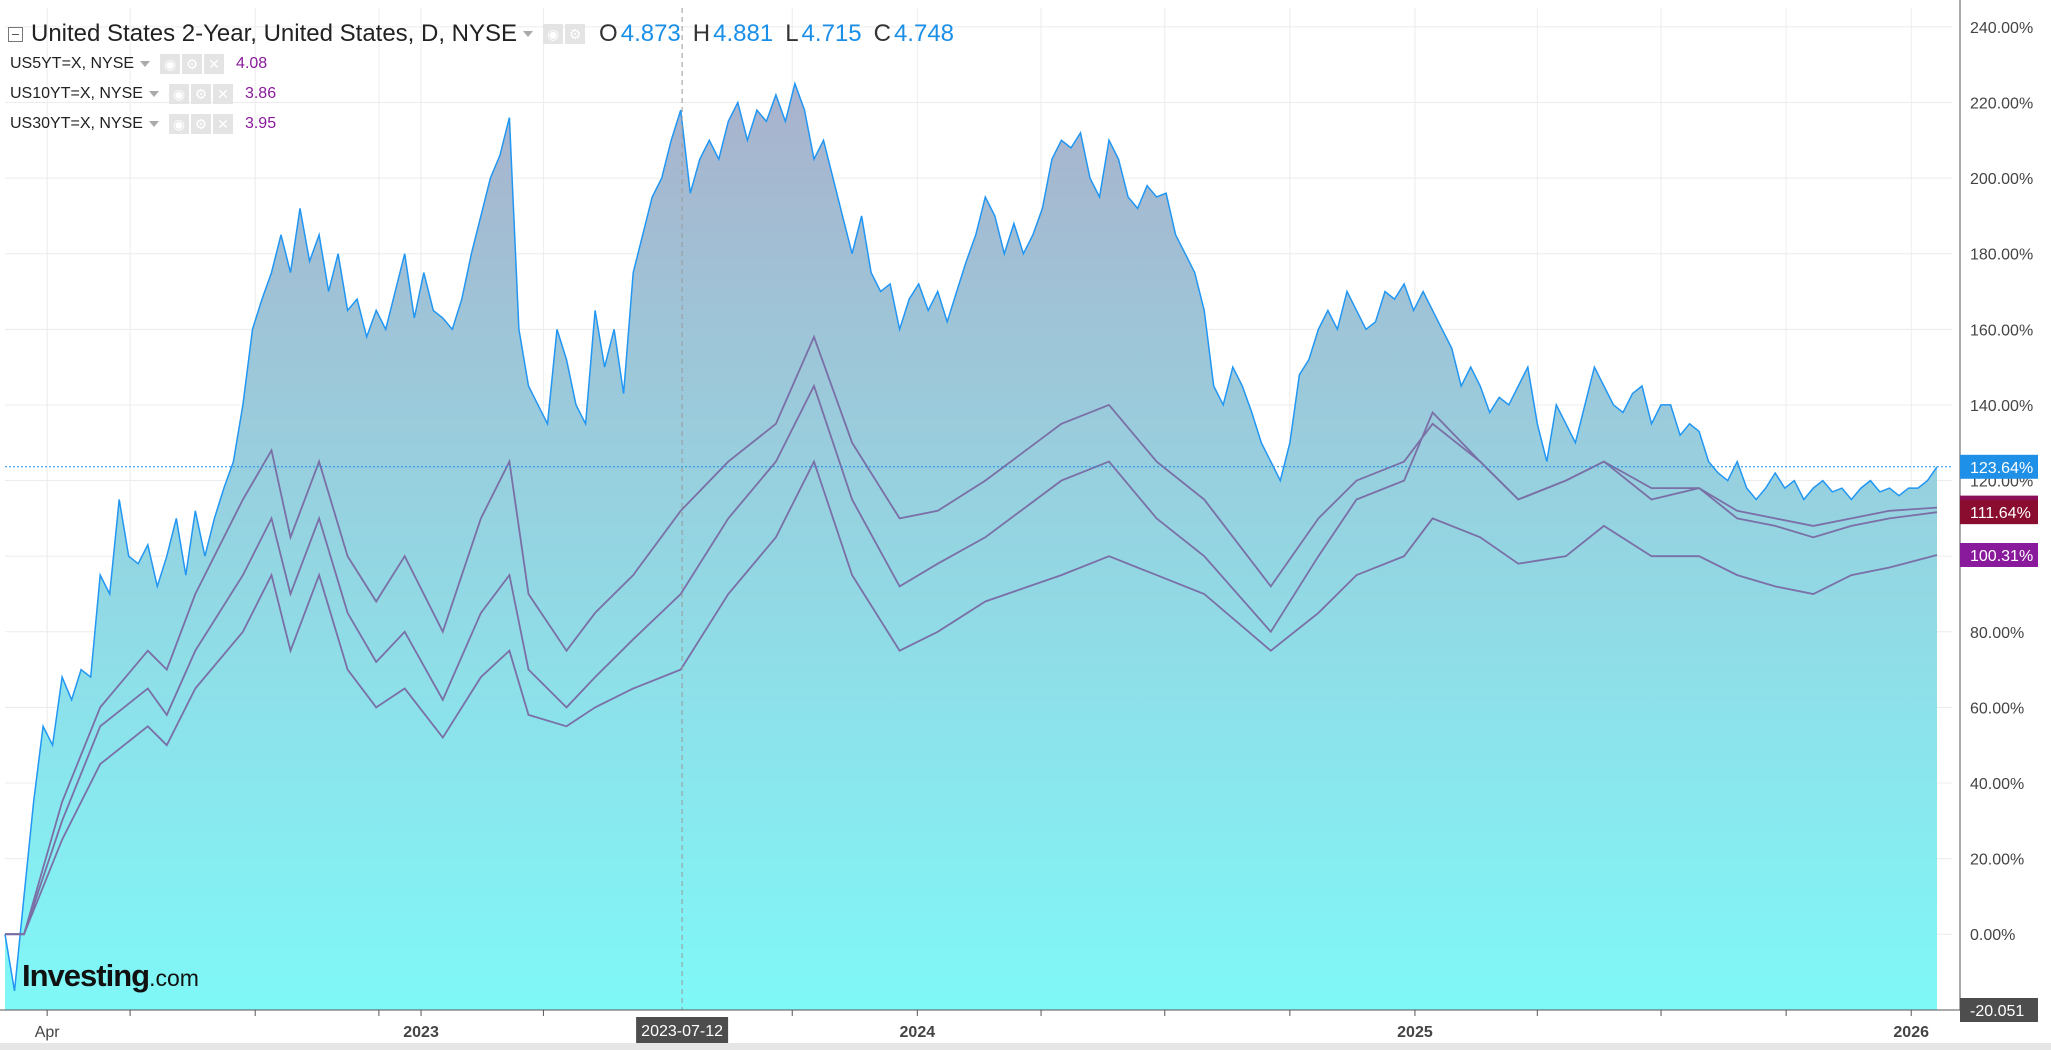 Image resolution: width=2051 pixels, height=1050 pixels. Describe the element at coordinates (831, 33) in the screenshot. I see `low-value: 4.715` at that location.